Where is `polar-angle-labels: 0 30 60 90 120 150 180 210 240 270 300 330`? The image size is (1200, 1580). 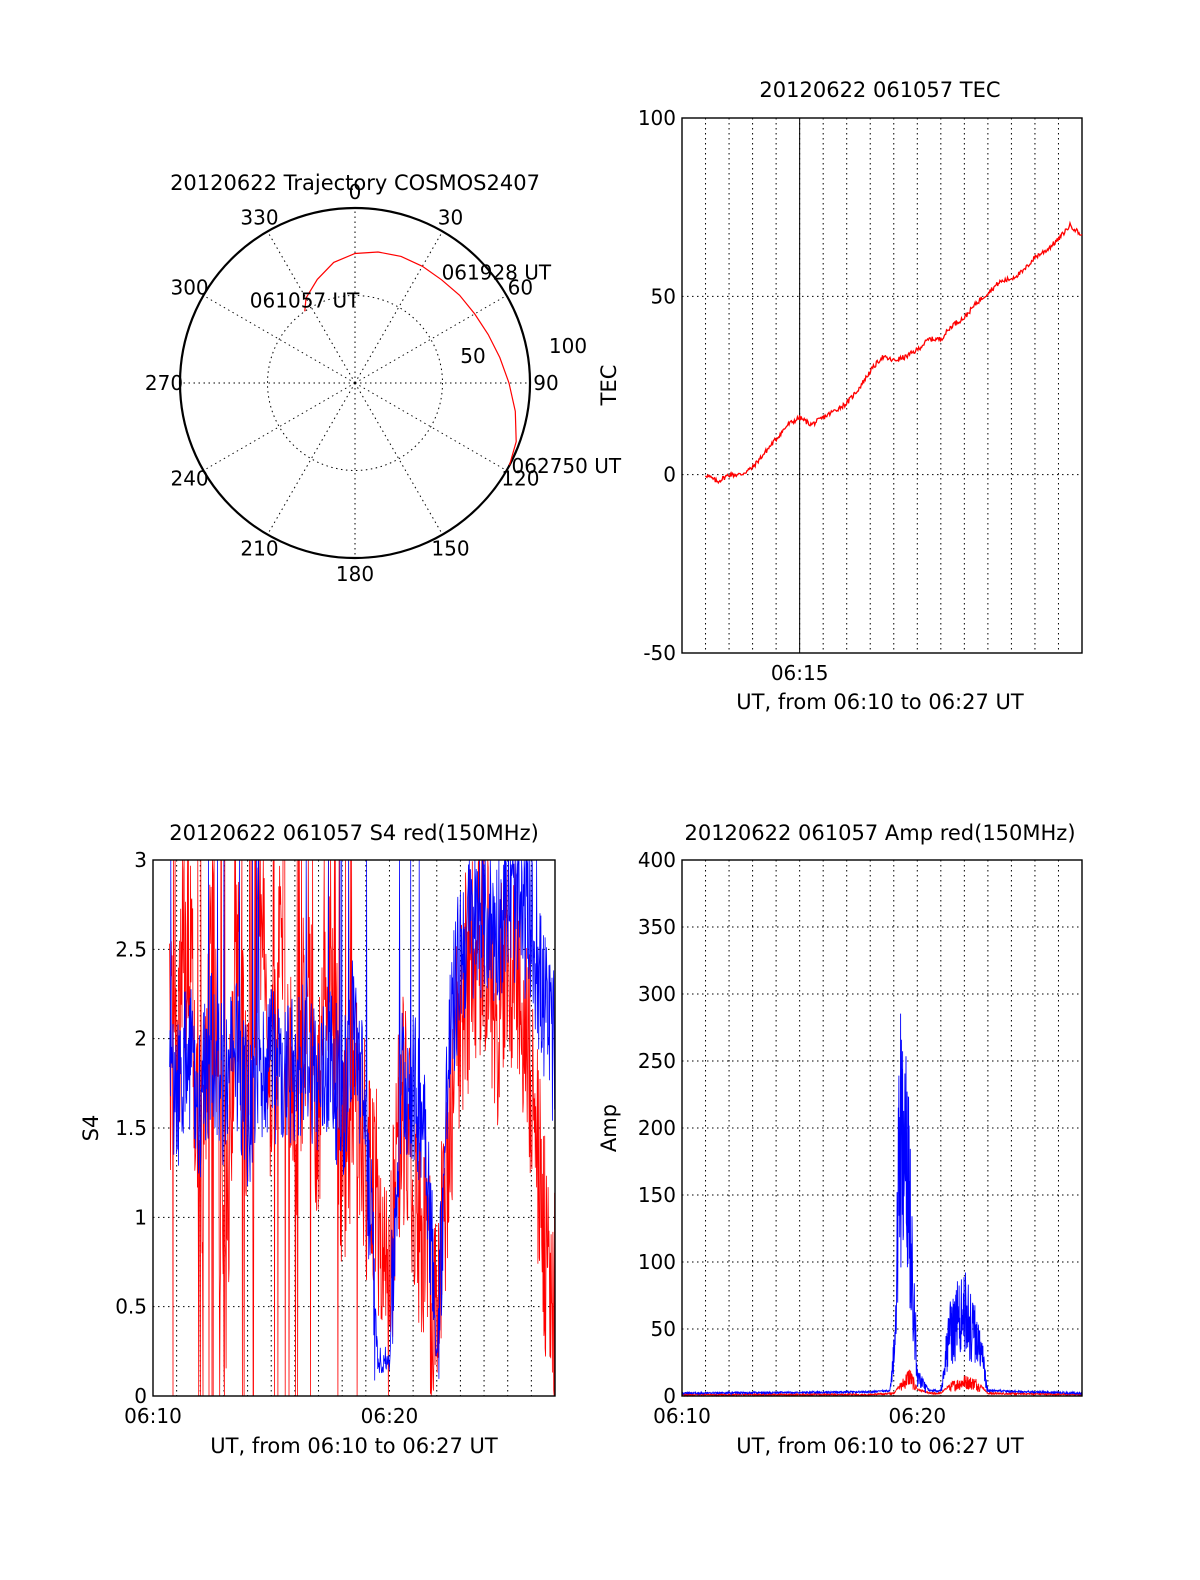
polar-angle-labels: 0 30 60 90 120 150 180 210 240 270 300 330 is located at coordinates (352, 383).